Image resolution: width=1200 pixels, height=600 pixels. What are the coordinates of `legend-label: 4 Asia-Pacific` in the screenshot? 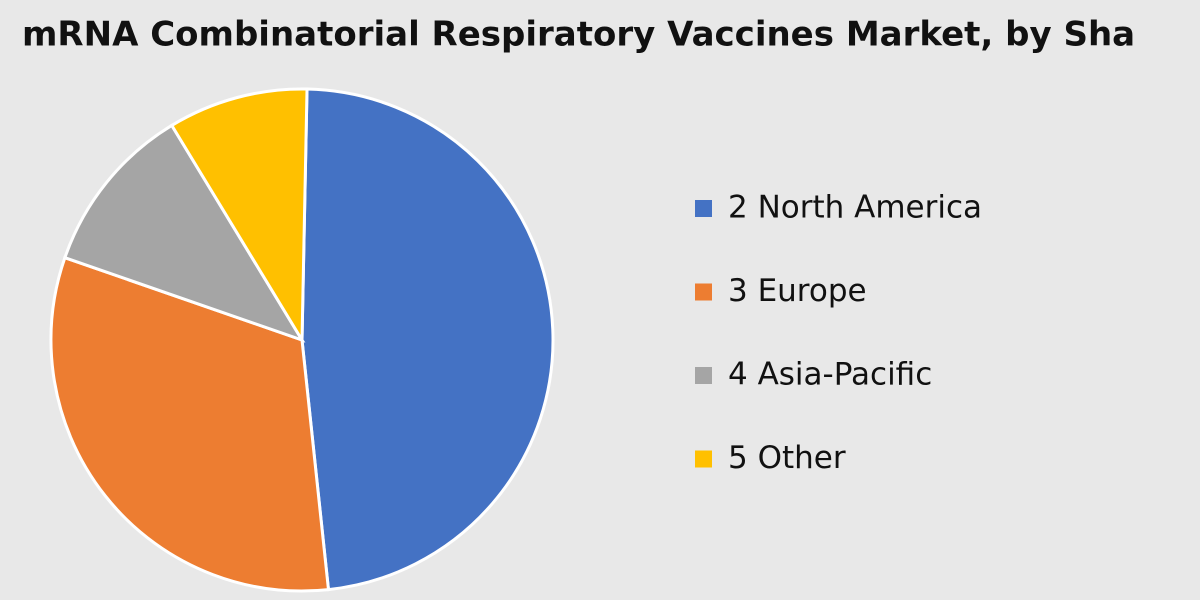 It's located at (830, 375).